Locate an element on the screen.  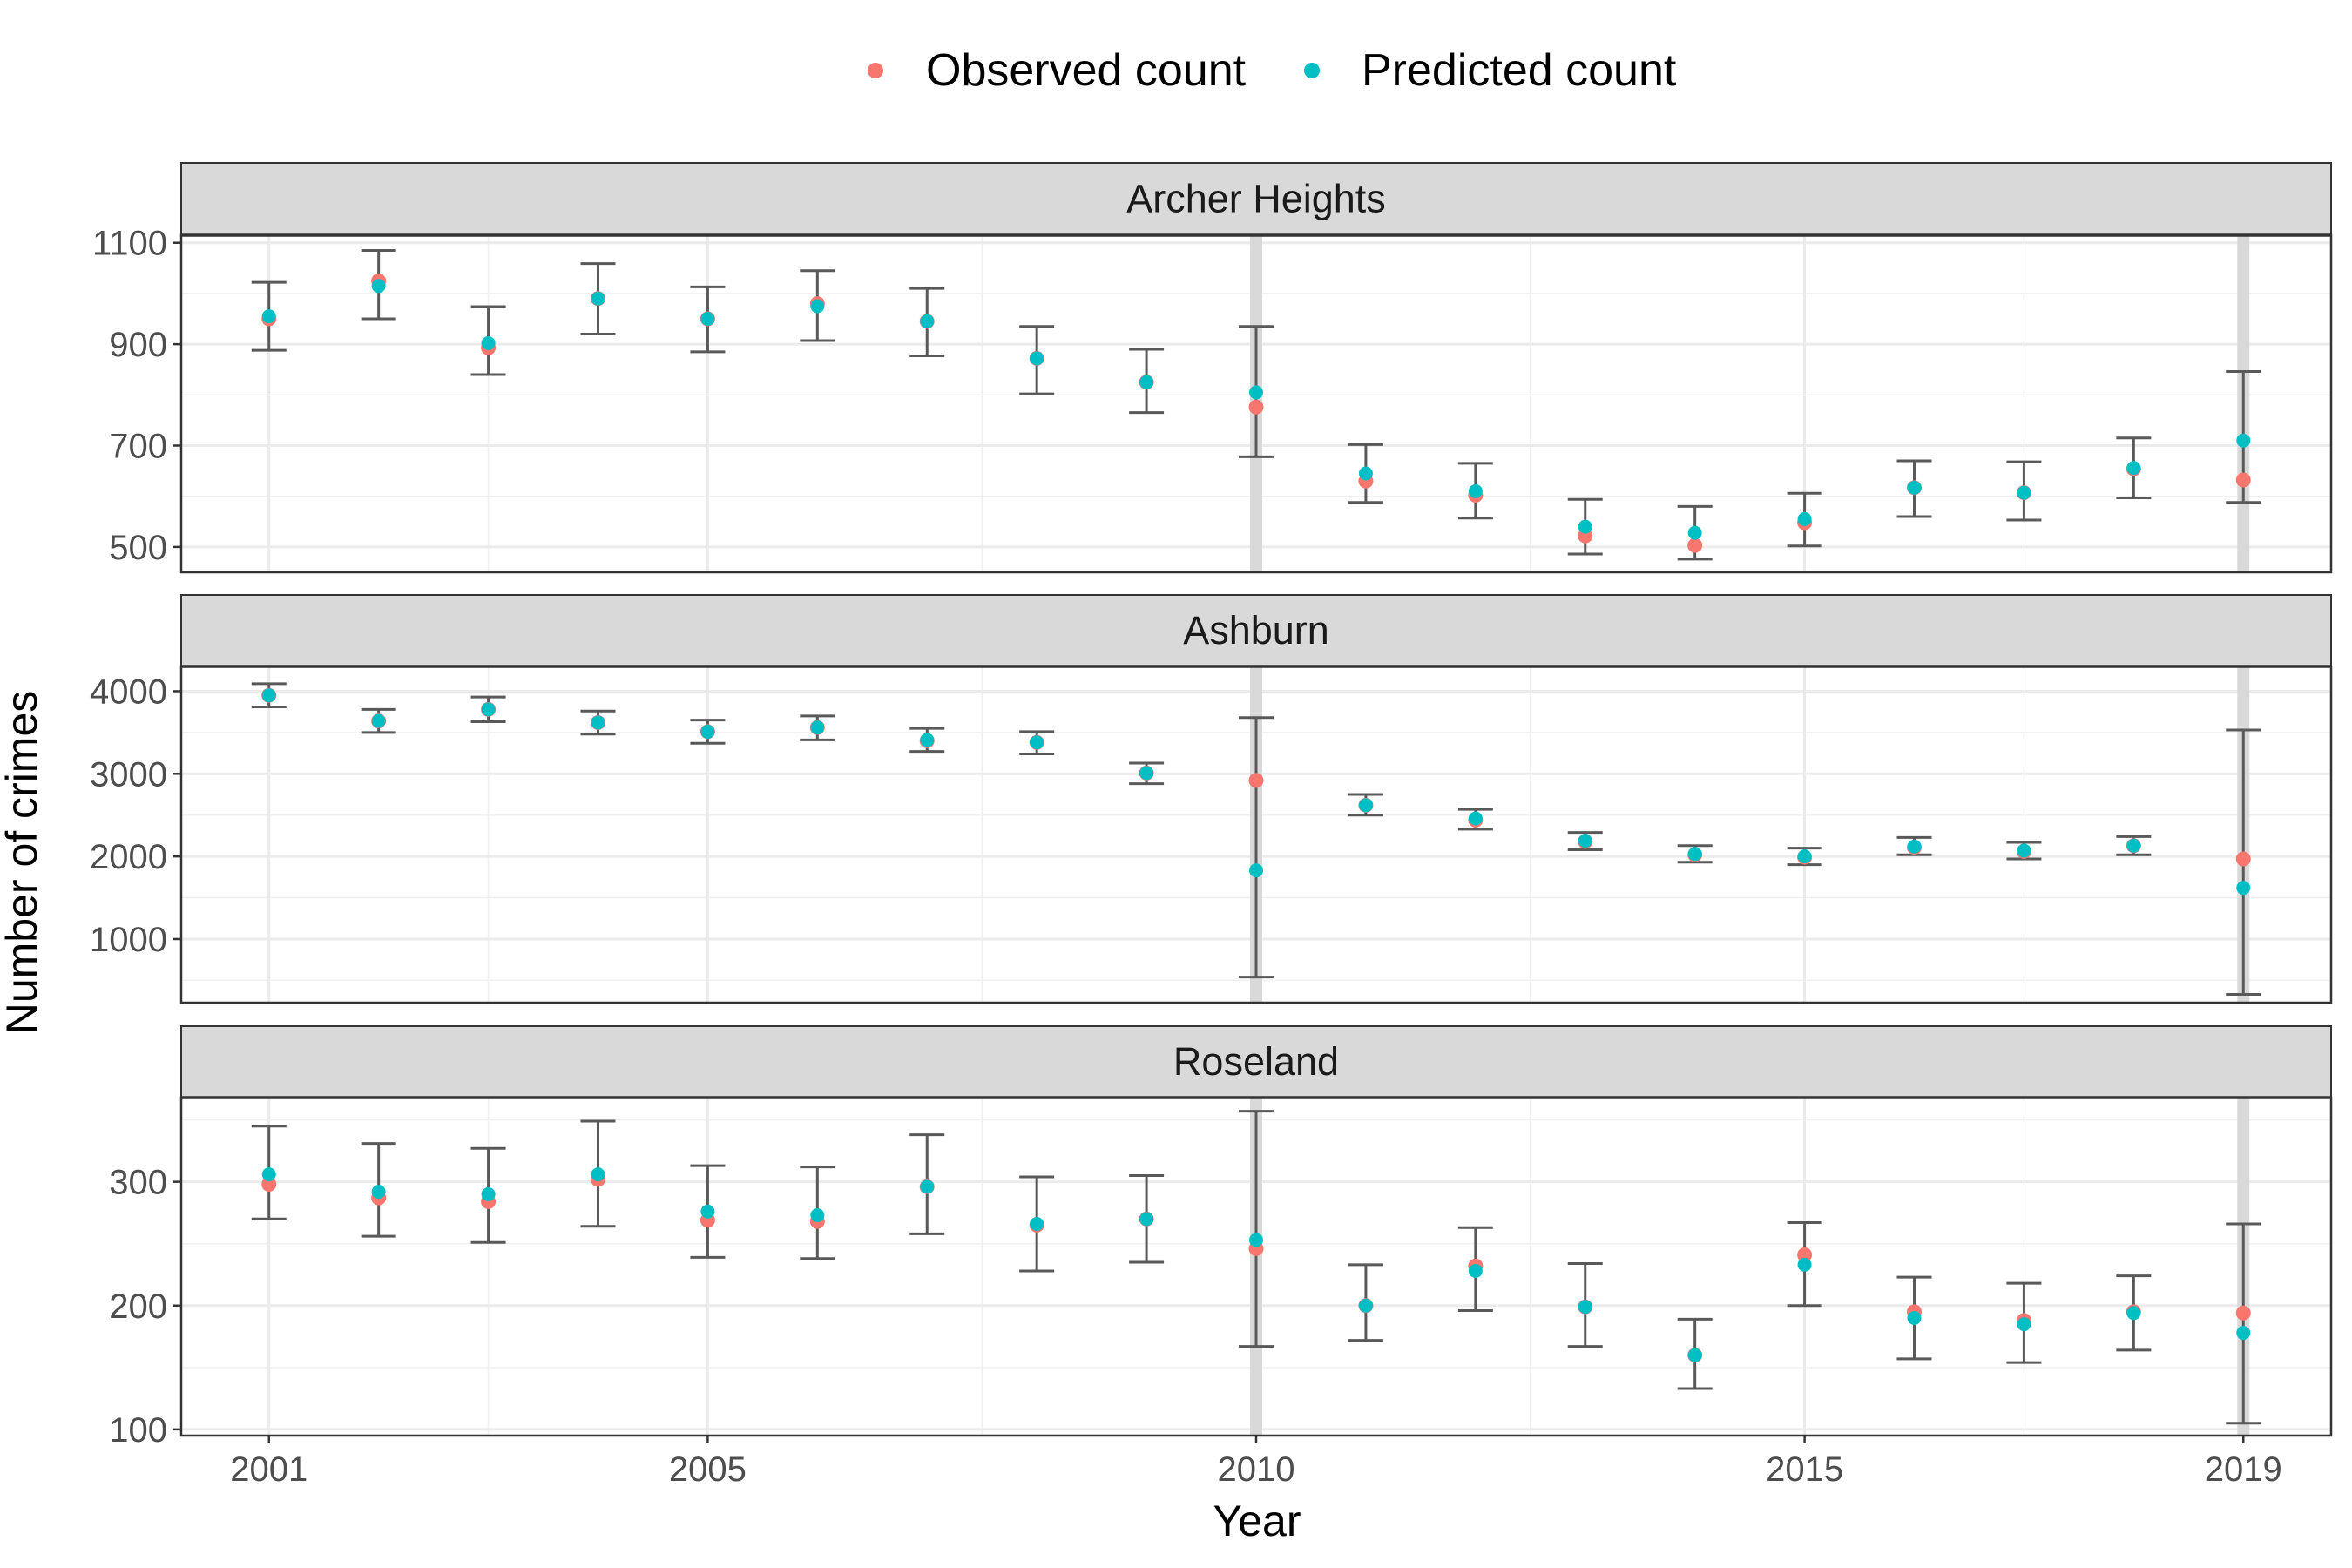
x-tick-label: 2019 is located at coordinates (2243, 1469).